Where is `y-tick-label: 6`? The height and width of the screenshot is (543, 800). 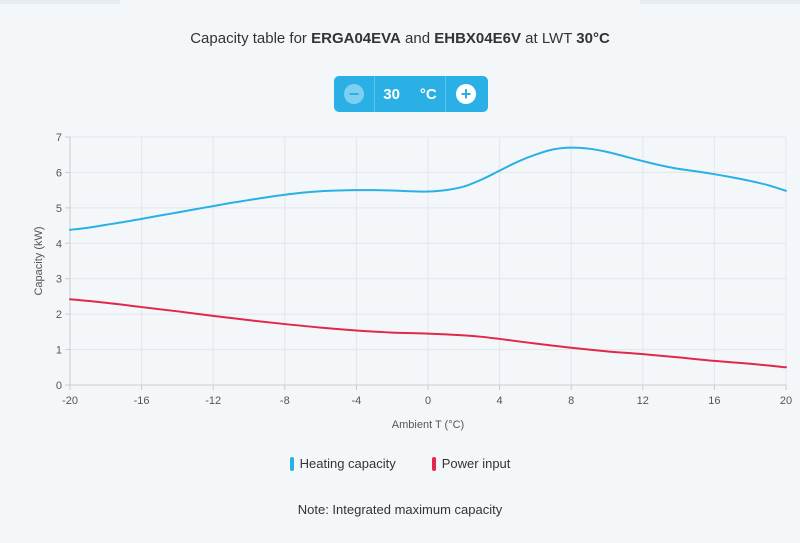
y-tick-label: 6 is located at coordinates (59, 173).